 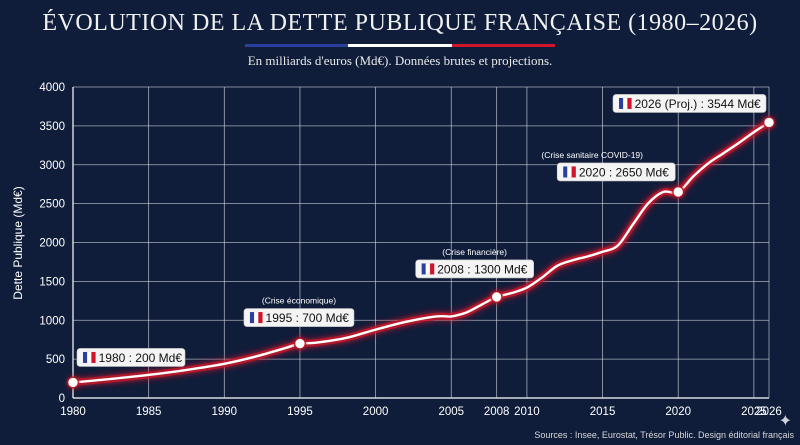 What do you see at coordinates (297, 45) in the screenshot?
I see `flag-stripe-blue` at bounding box center [297, 45].